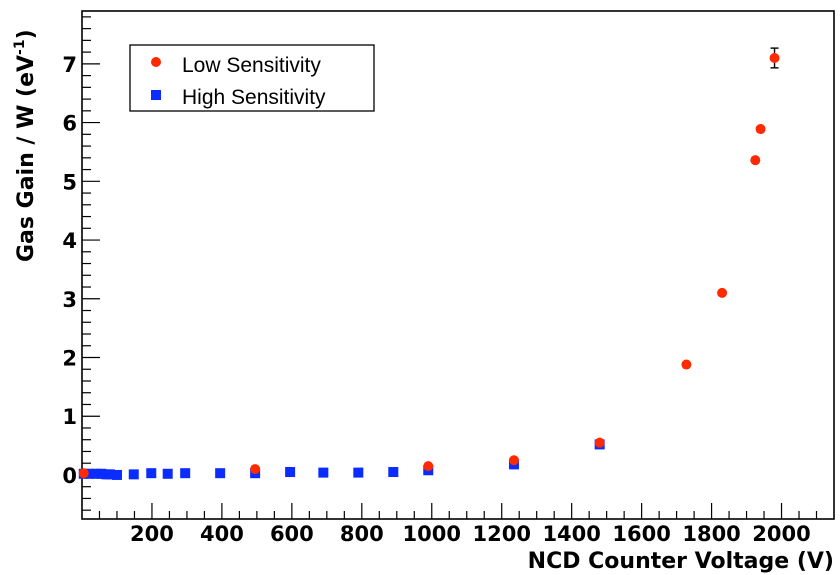  Describe the element at coordinates (69, 241) in the screenshot. I see `y-tick-label: 4` at that location.